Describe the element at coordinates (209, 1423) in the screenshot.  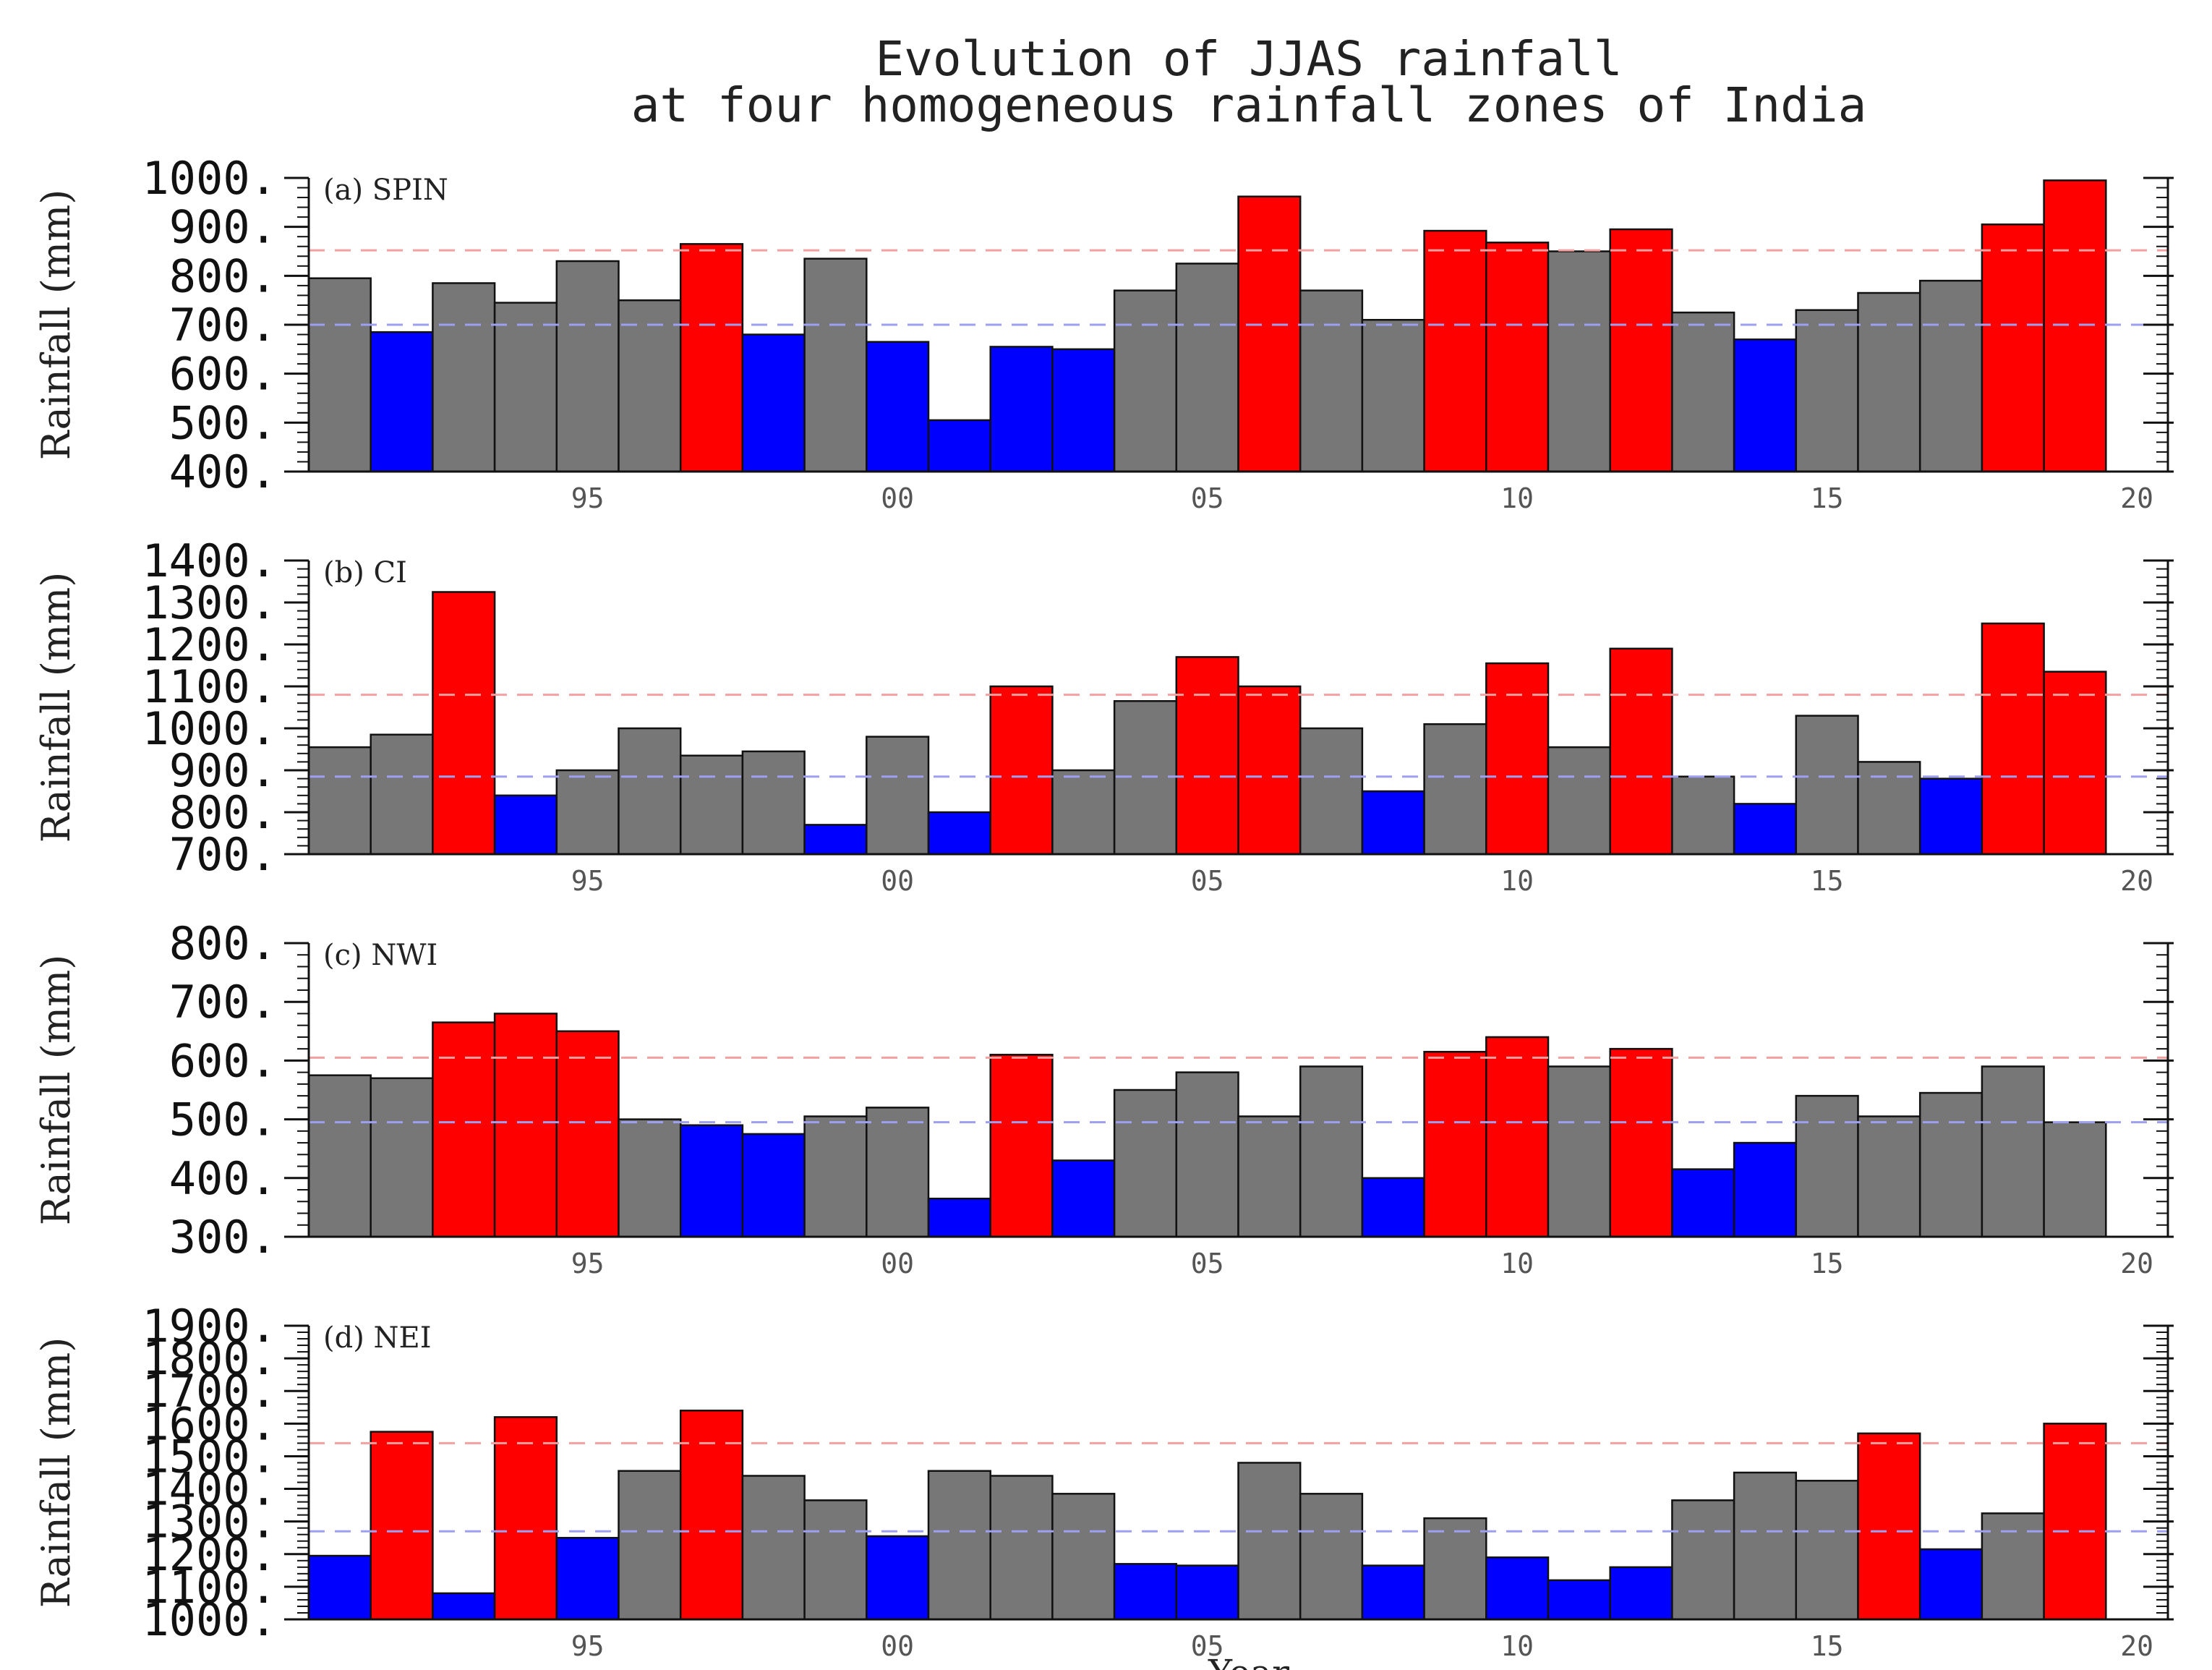
I see `y-tick-label: 1600.` at that location.